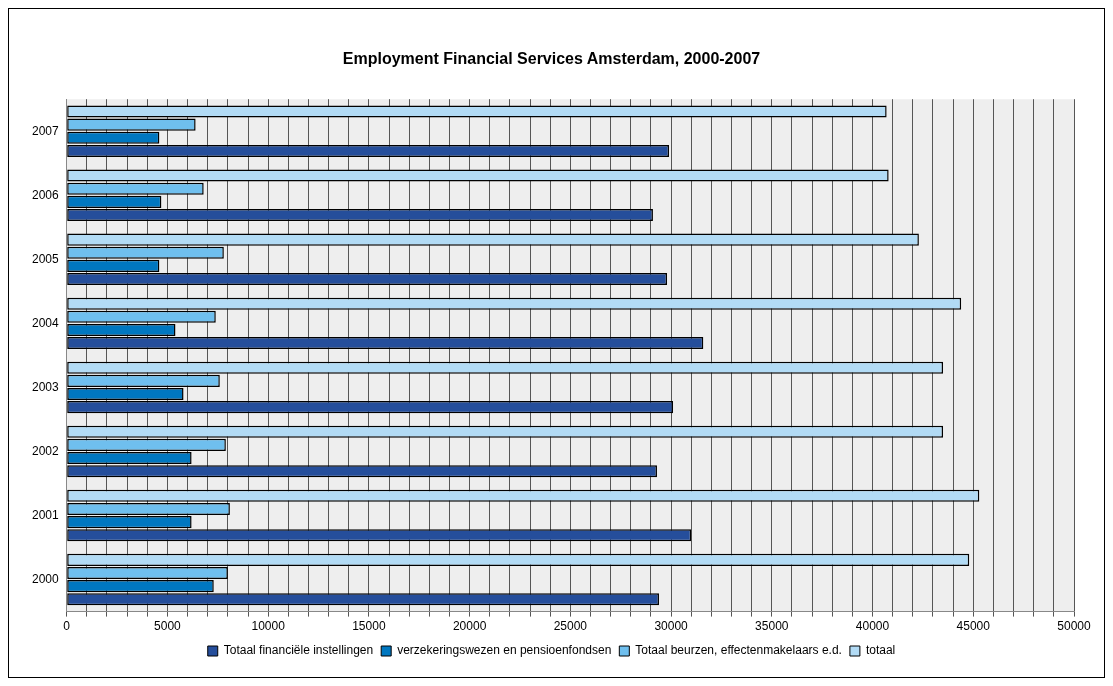 The width and height of the screenshot is (1113, 686). What do you see at coordinates (369, 626) in the screenshot?
I see `x-tick-label: 15000` at bounding box center [369, 626].